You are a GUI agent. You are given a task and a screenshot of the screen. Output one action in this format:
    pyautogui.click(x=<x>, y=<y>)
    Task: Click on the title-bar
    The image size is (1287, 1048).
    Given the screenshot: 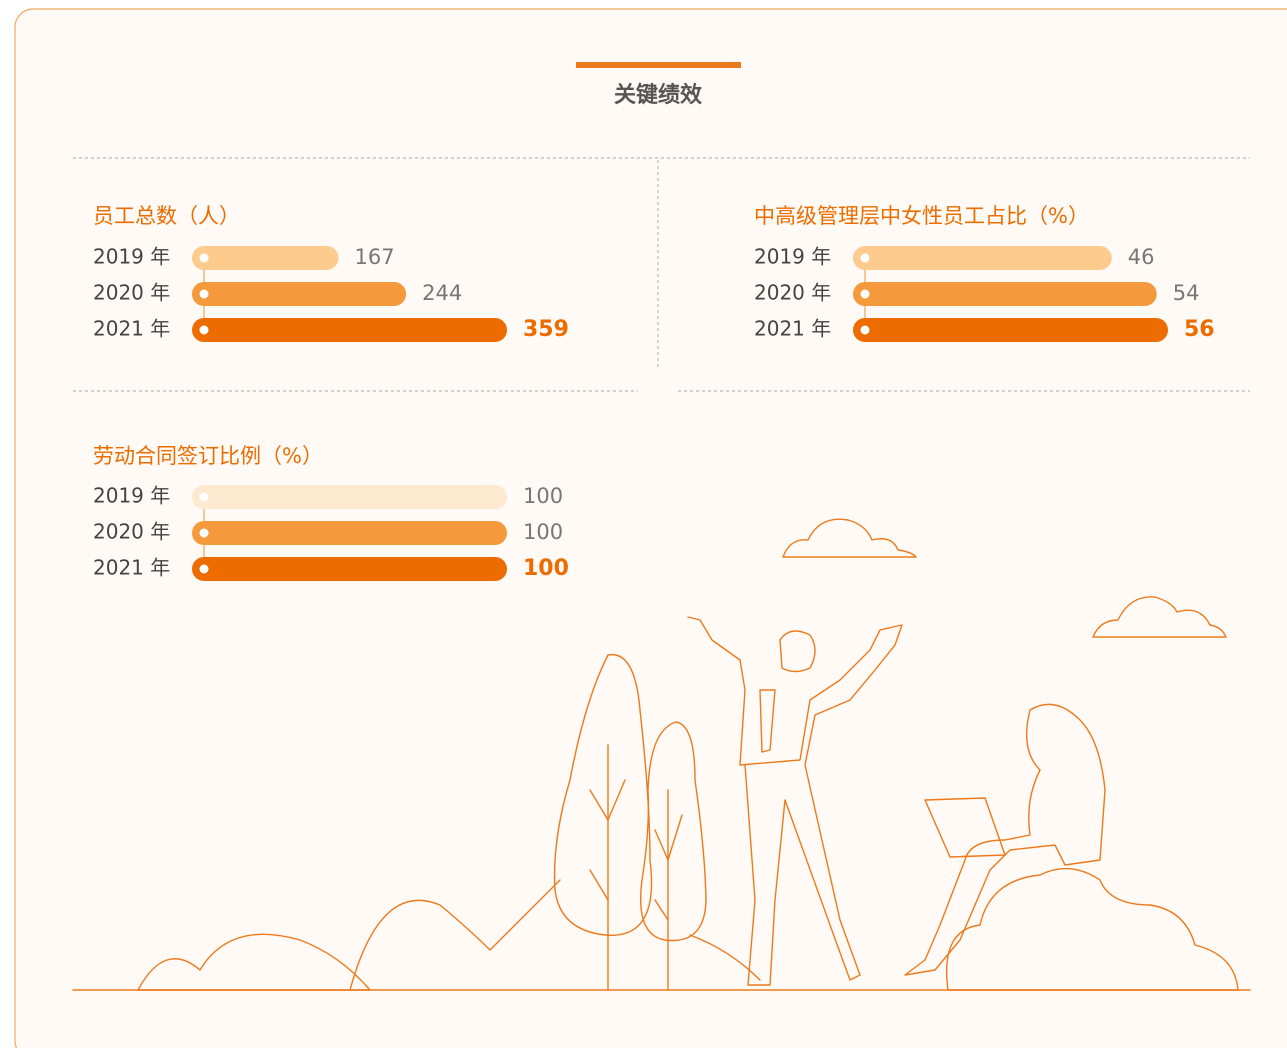 What is the action you would take?
    pyautogui.click(x=658, y=65)
    